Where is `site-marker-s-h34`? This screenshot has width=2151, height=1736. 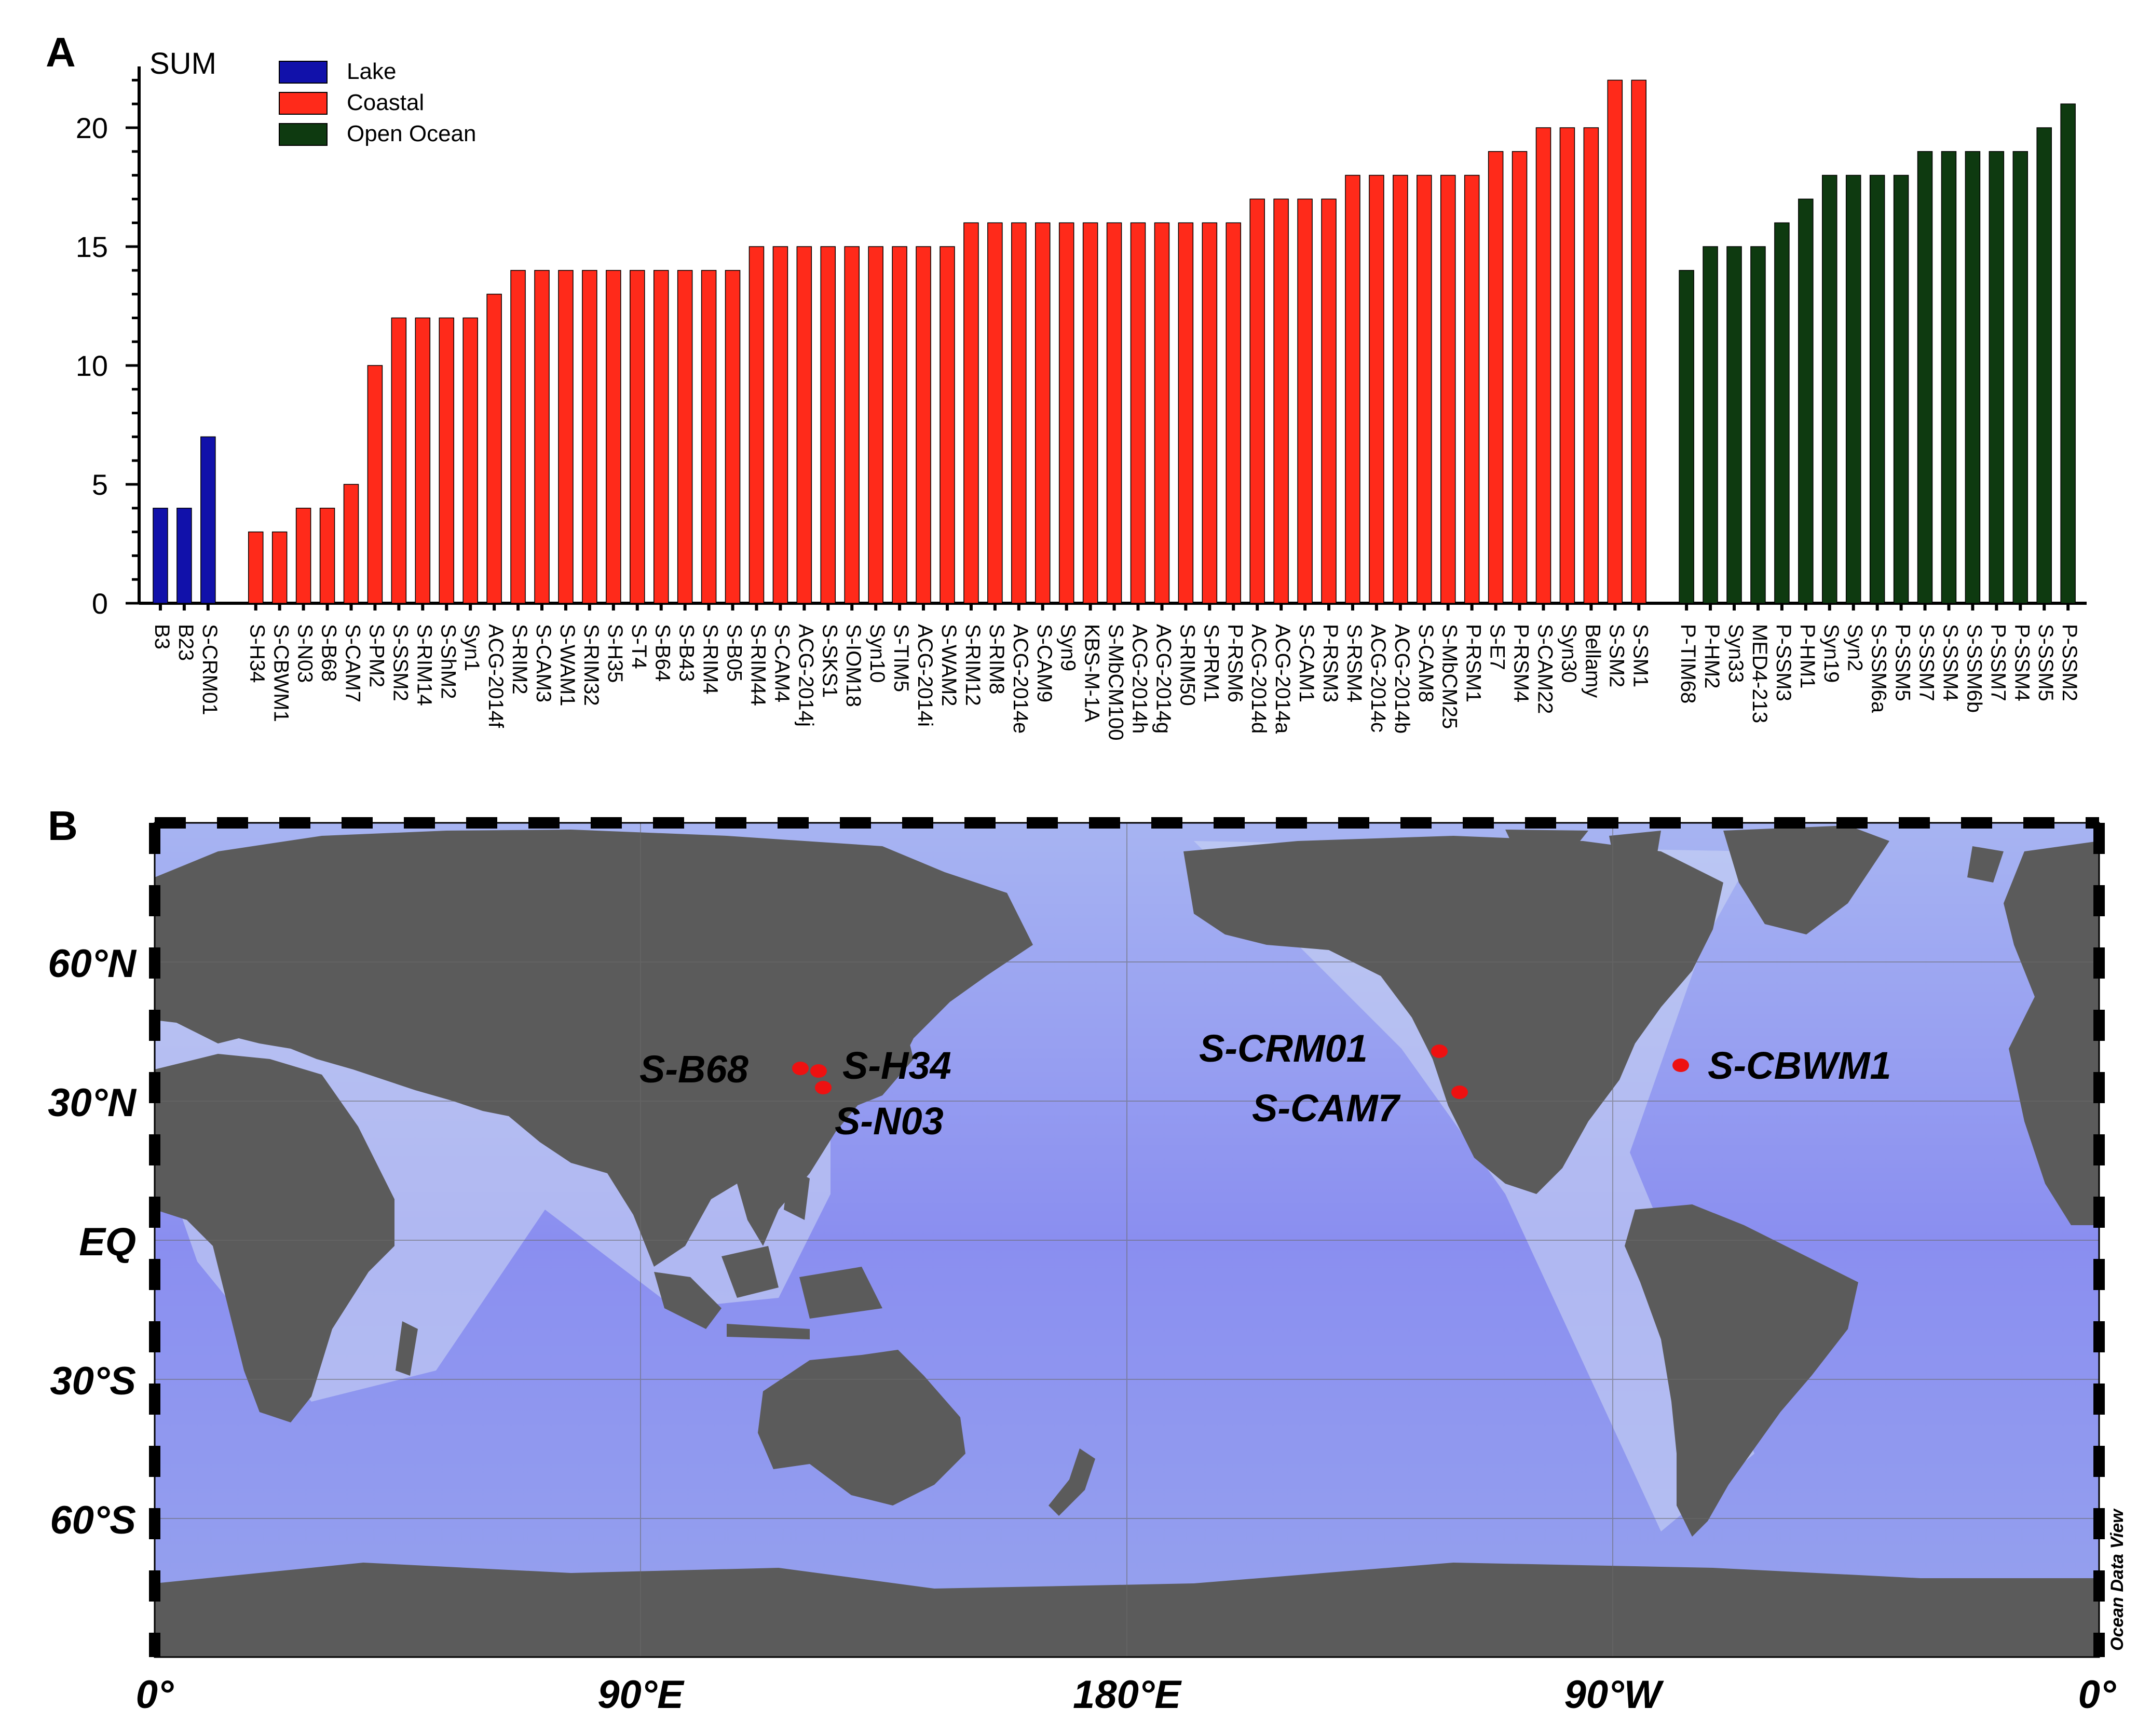
site-marker-s-h34 is located at coordinates (818, 1071).